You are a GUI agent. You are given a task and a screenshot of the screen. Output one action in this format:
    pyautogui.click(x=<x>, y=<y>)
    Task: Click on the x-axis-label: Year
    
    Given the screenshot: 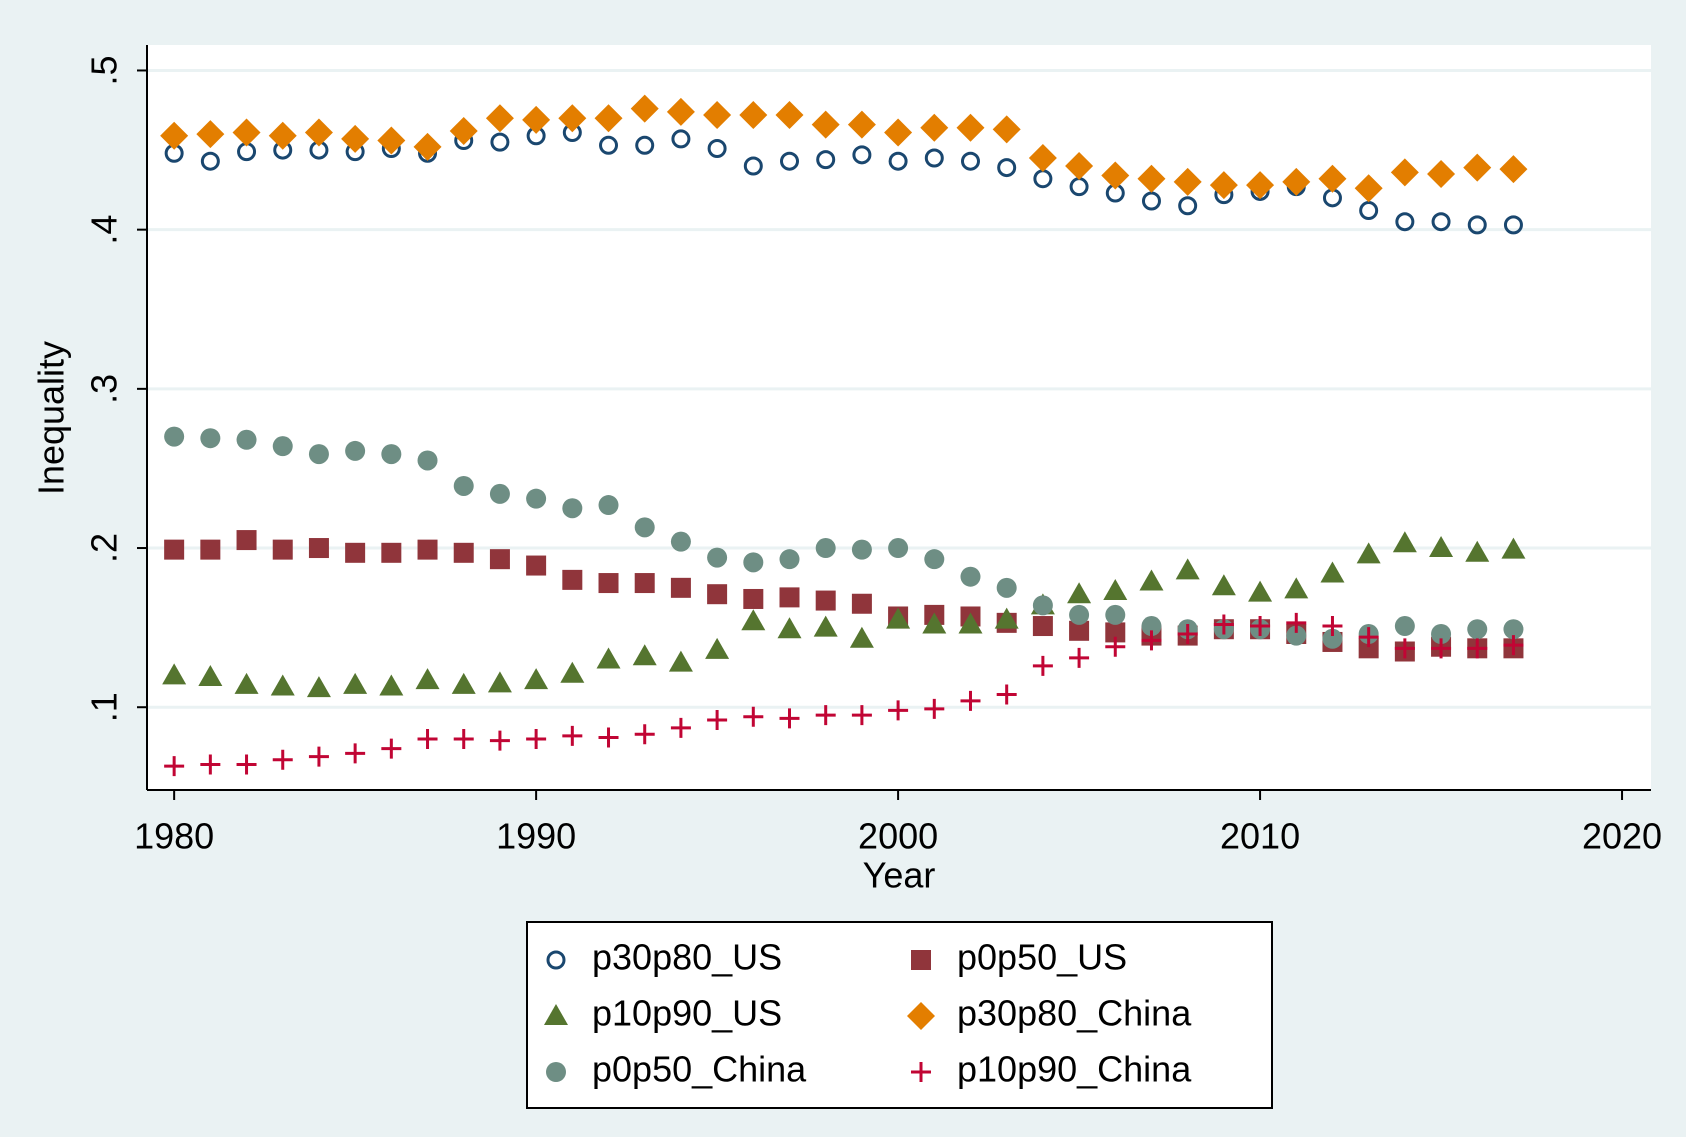 What is the action you would take?
    pyautogui.click(x=899, y=875)
    